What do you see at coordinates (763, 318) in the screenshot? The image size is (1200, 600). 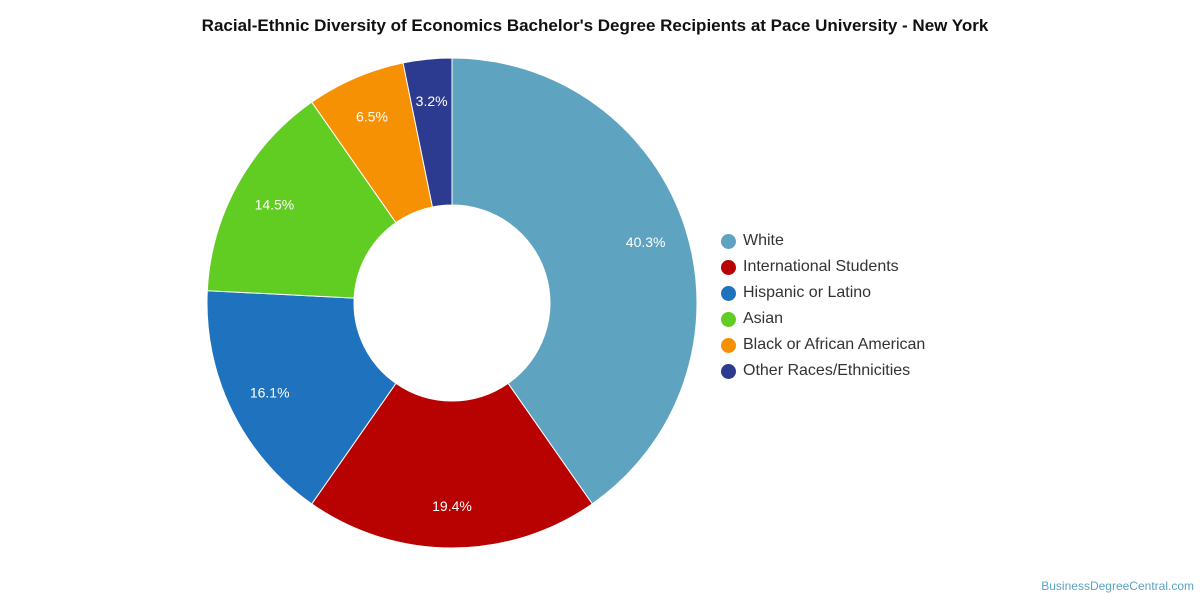 I see `legend-label: Asian` at bounding box center [763, 318].